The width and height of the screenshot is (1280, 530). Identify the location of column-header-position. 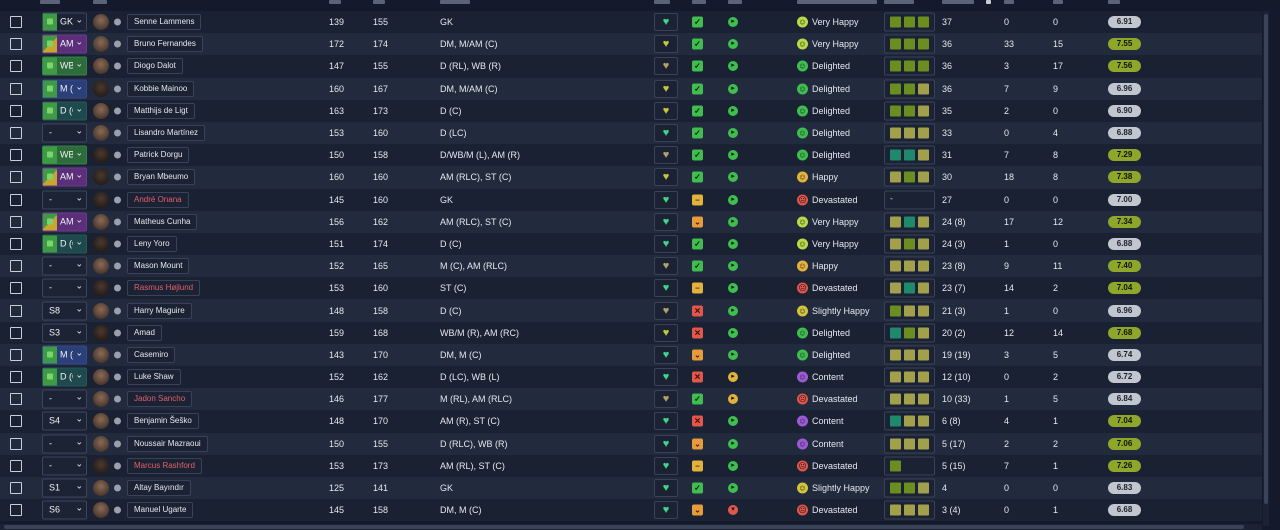
(455, 2).